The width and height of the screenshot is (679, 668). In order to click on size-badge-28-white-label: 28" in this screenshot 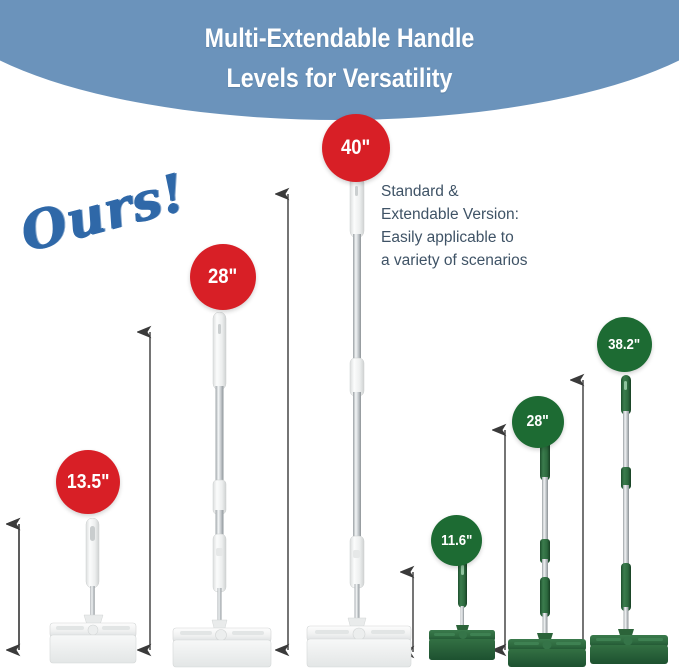, I will do `click(223, 276)`.